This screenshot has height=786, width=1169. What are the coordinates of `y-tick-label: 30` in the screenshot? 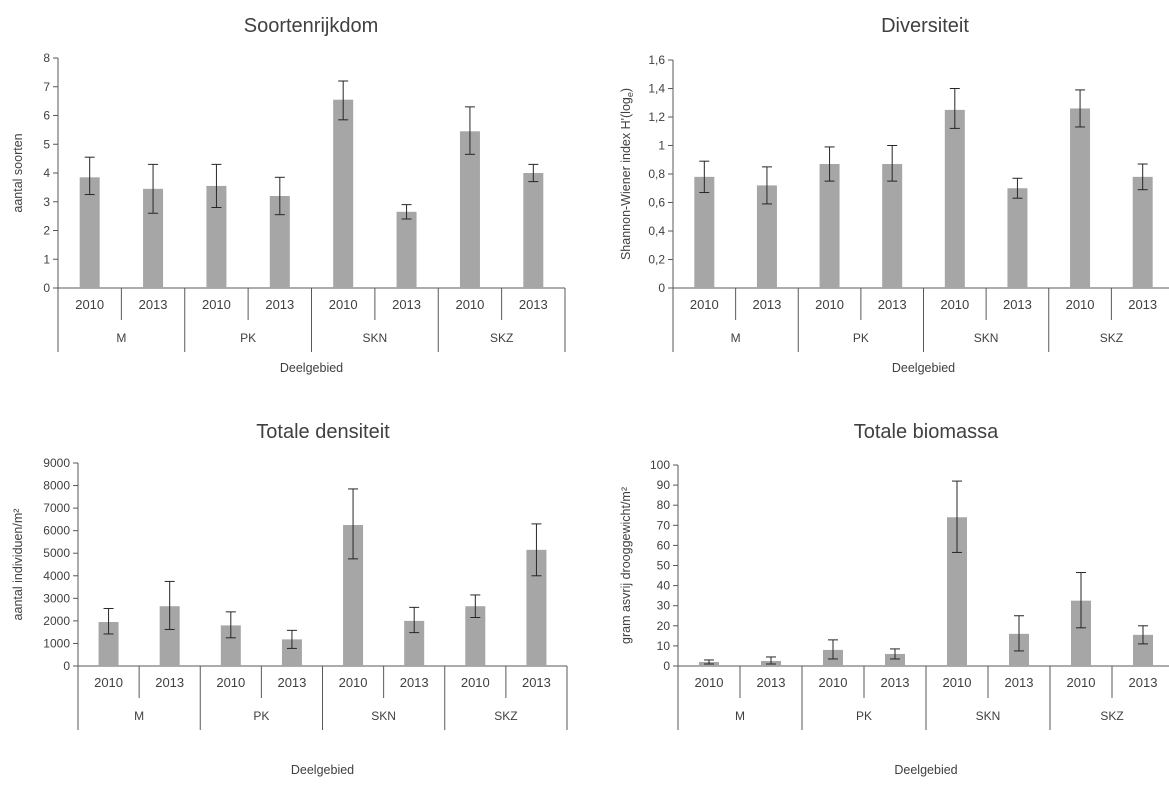 It's located at (664, 606).